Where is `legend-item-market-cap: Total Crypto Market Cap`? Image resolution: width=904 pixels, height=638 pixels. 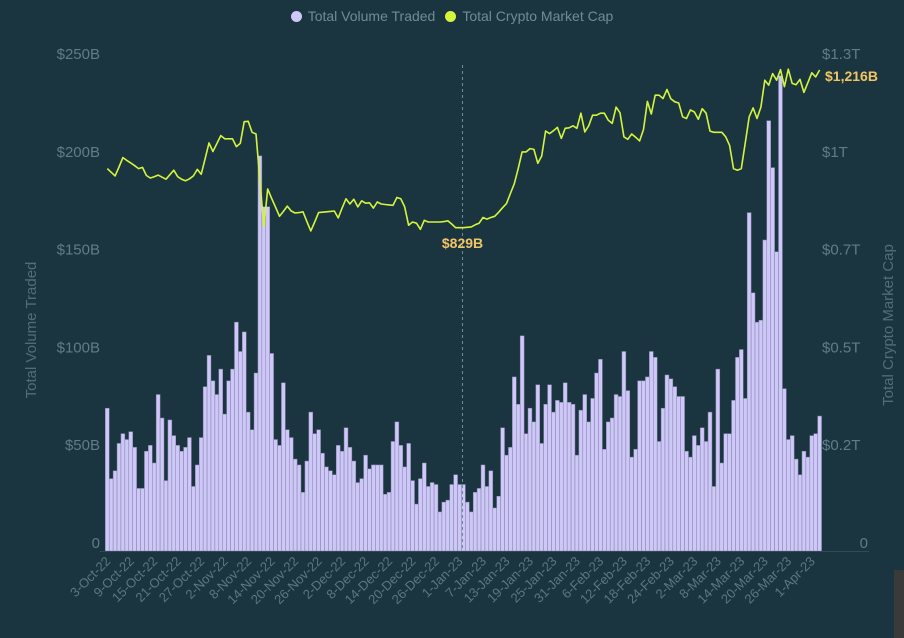
legend-item-market-cap: Total Crypto Market Cap is located at coordinates (529, 16).